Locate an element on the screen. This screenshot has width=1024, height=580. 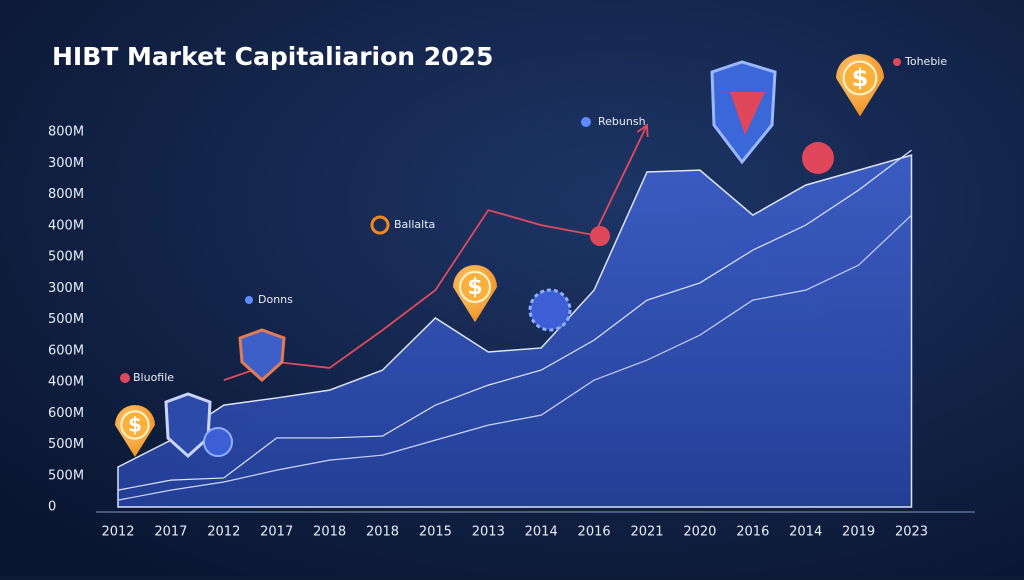
annotation: Ballalta is located at coordinates (414, 224).